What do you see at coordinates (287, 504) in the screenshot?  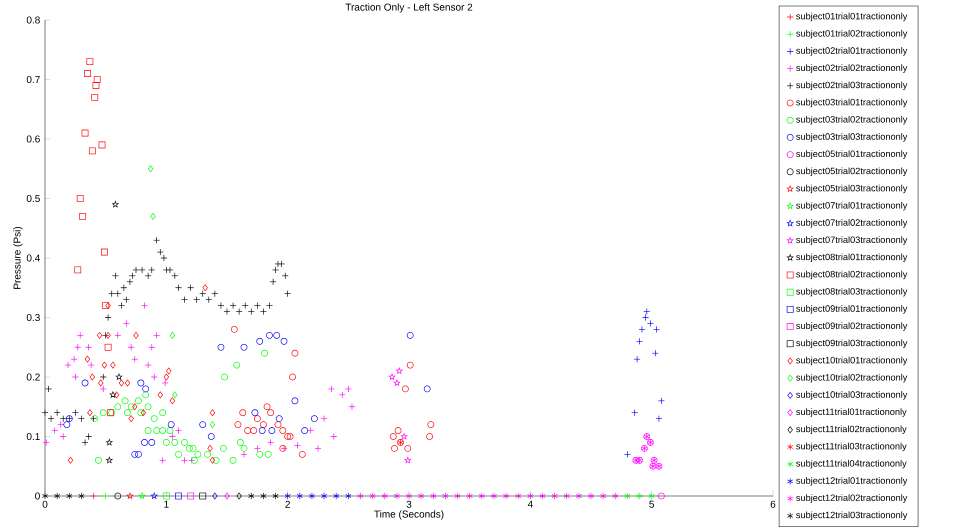 I see `x-tick-label: 2` at bounding box center [287, 504].